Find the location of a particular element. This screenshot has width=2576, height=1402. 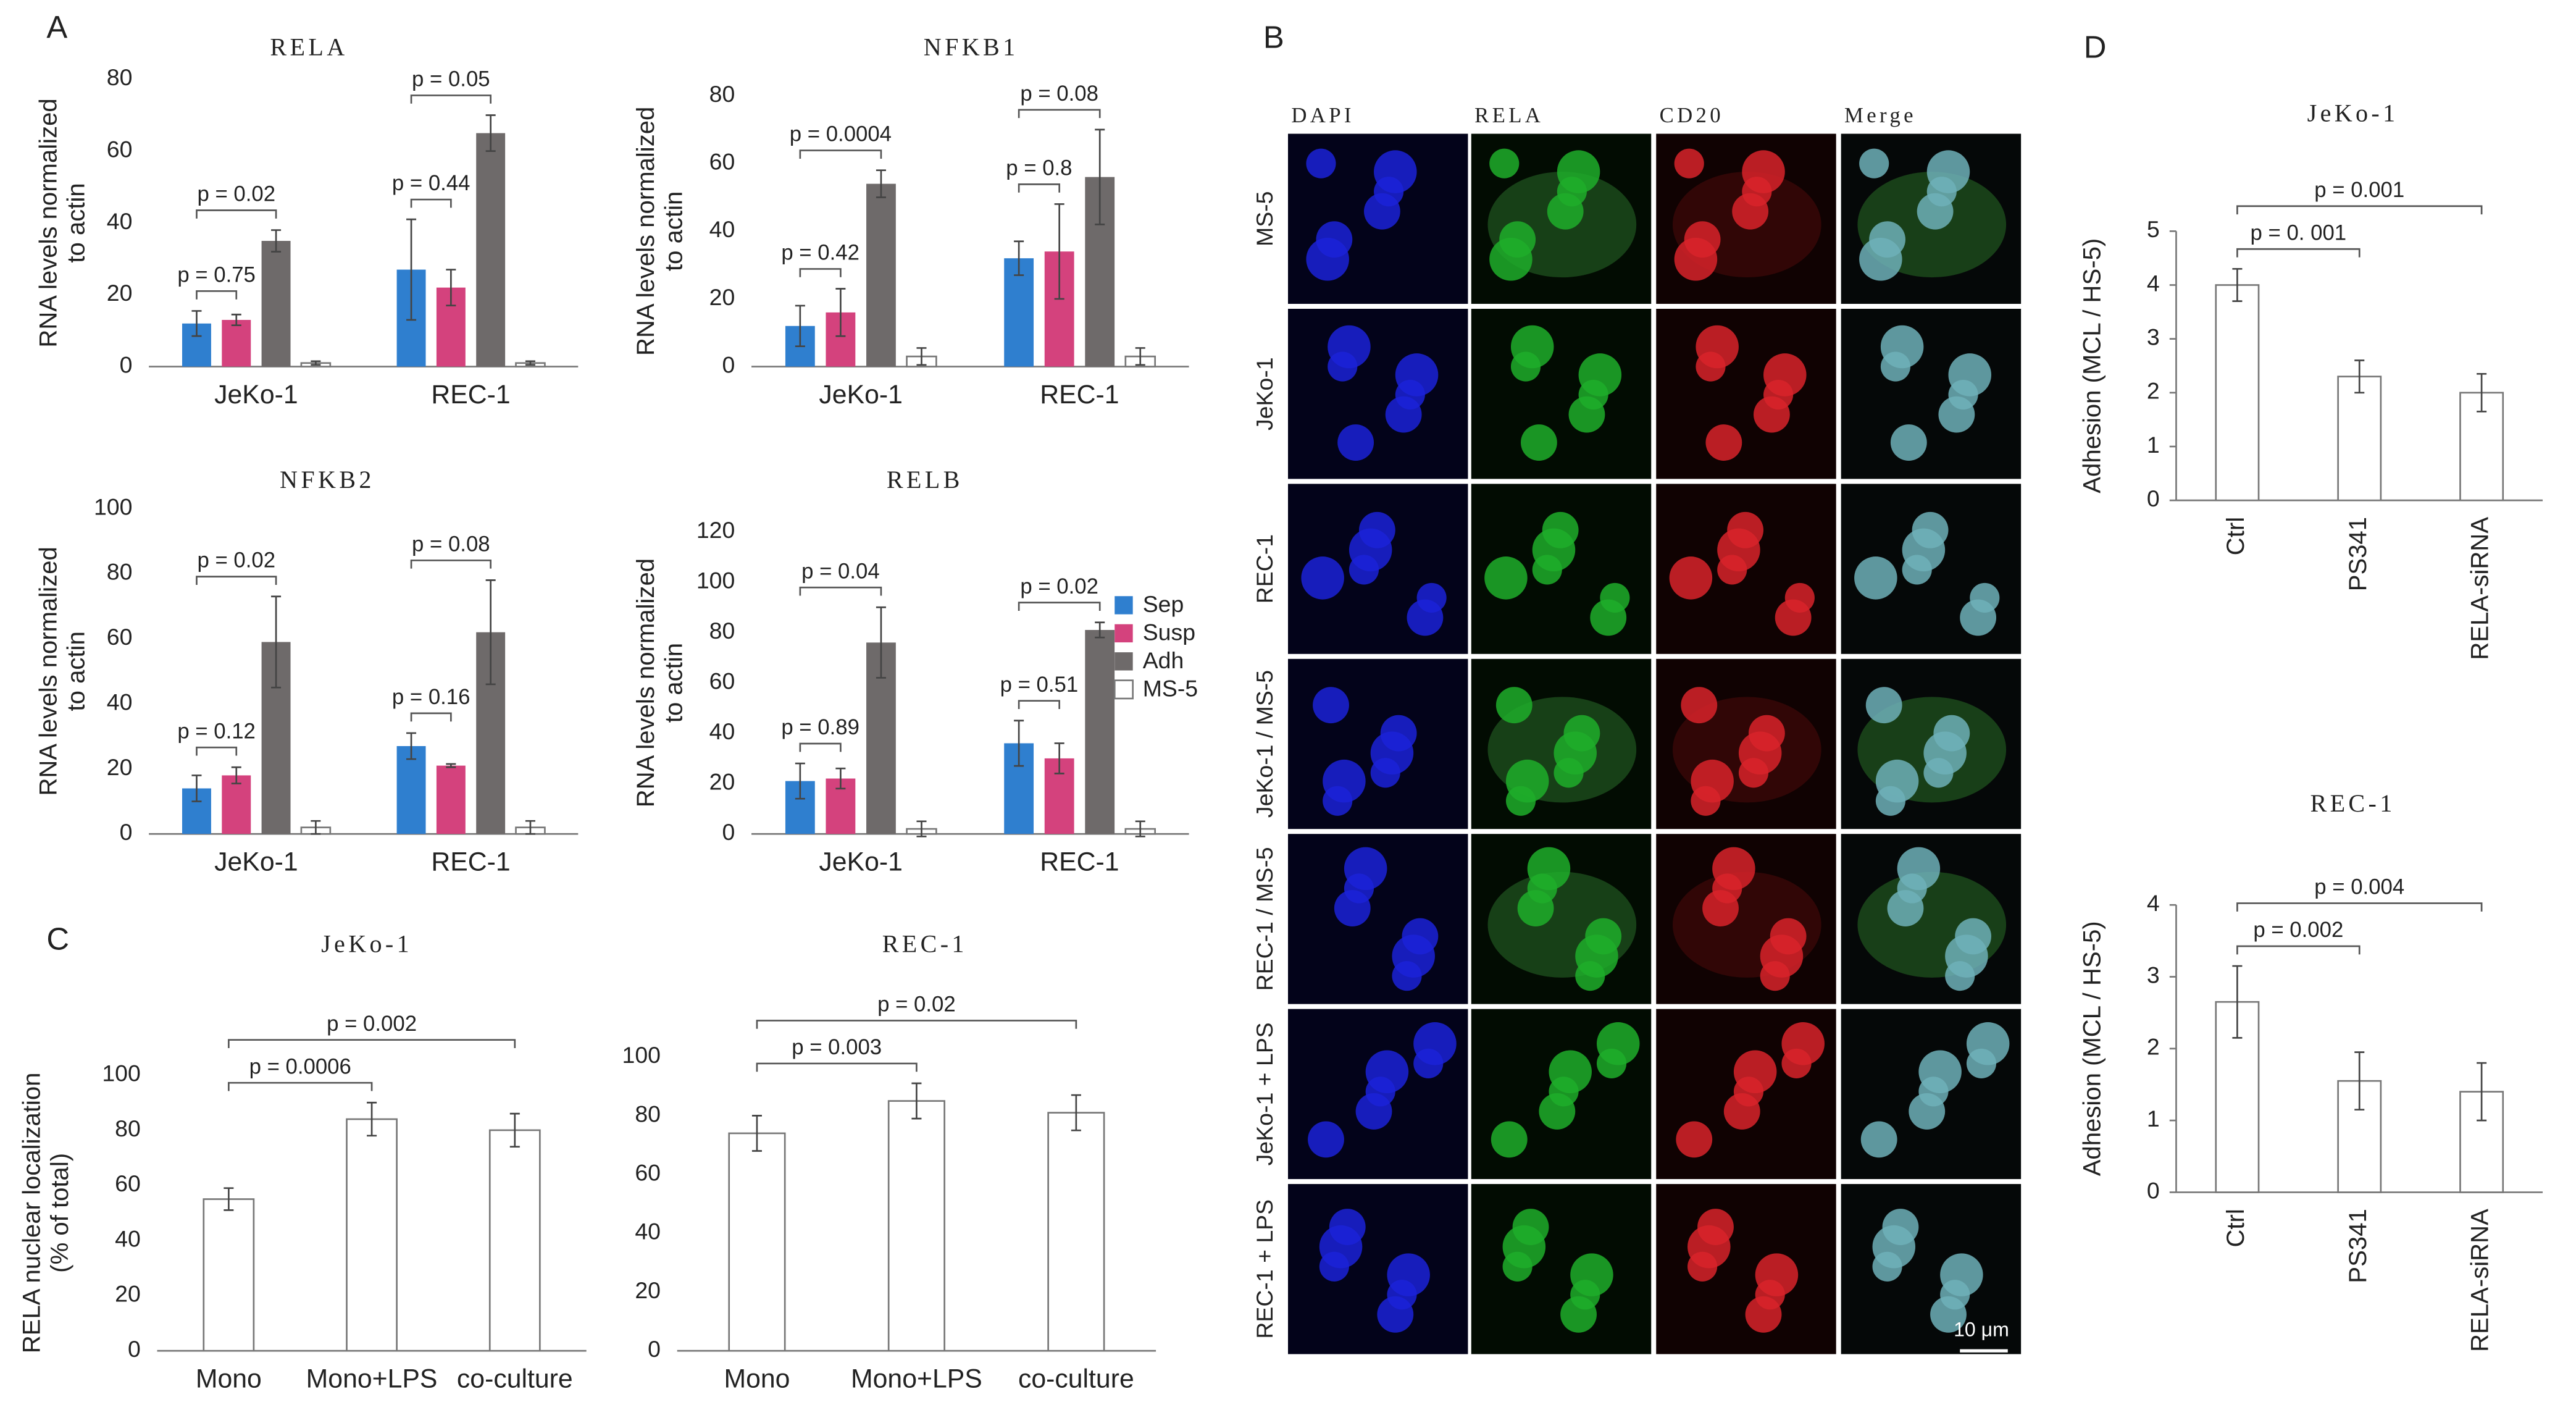

row-label: JeKo-1 is located at coordinates (1265, 393).